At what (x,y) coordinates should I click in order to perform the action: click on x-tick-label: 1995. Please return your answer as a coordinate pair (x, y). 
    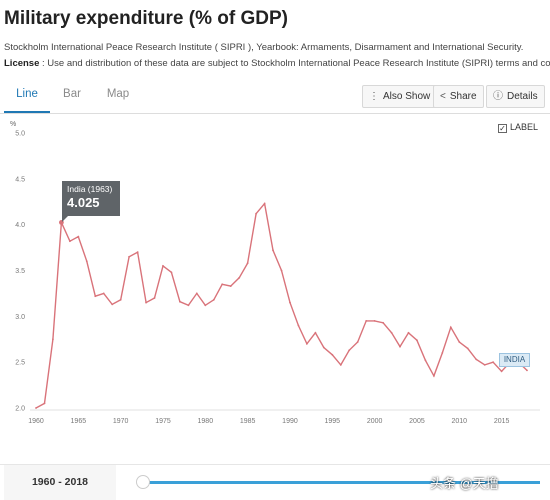
    Looking at the image, I should click on (333, 421).